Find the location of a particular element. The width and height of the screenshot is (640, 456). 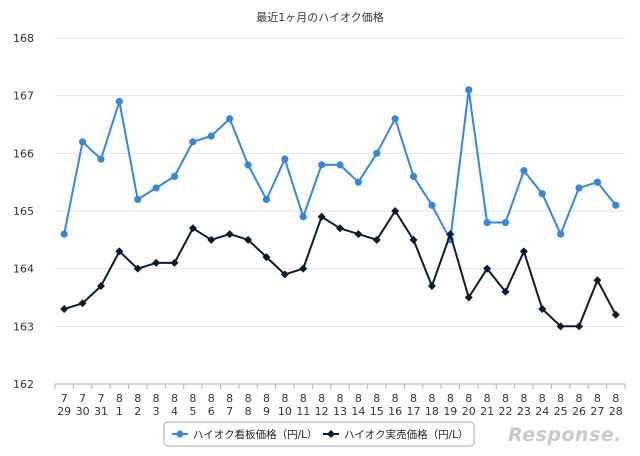

x-tick-label-day: 11 is located at coordinates (303, 411).